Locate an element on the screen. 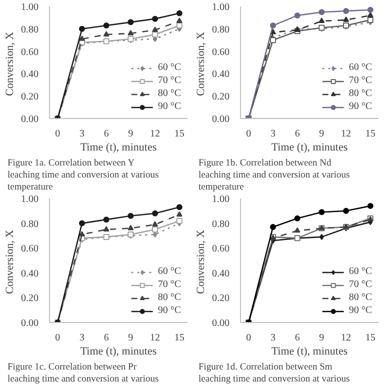  caption: Figure 1a. Correlation between Y is located at coordinates (71, 163).